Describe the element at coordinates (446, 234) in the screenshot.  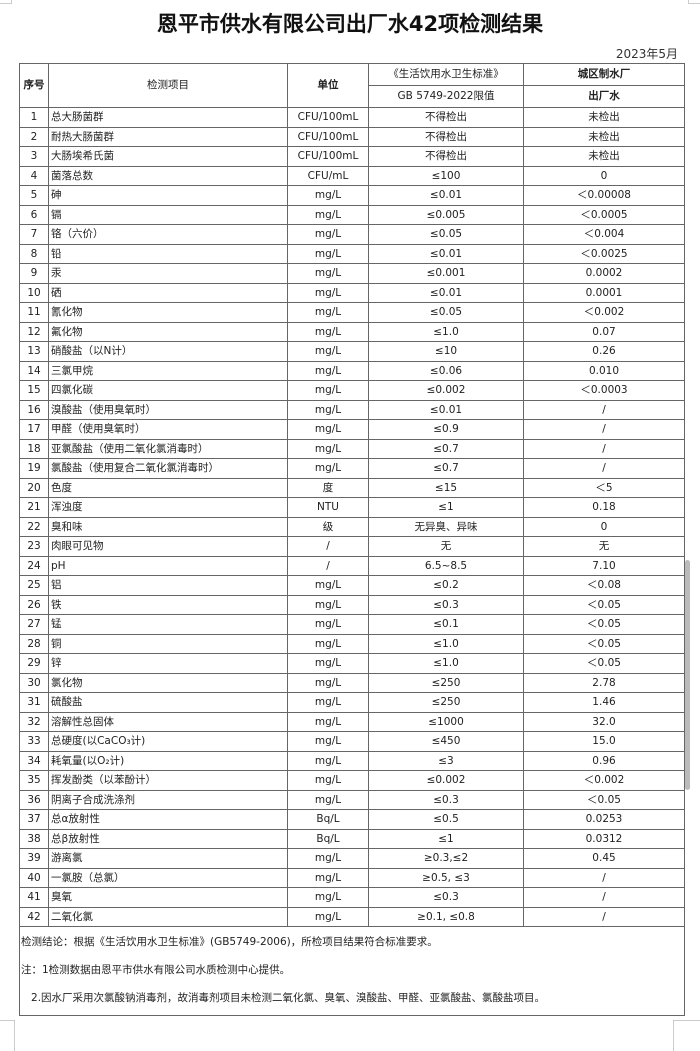
I see `row-standard: ≤0.05` at that location.